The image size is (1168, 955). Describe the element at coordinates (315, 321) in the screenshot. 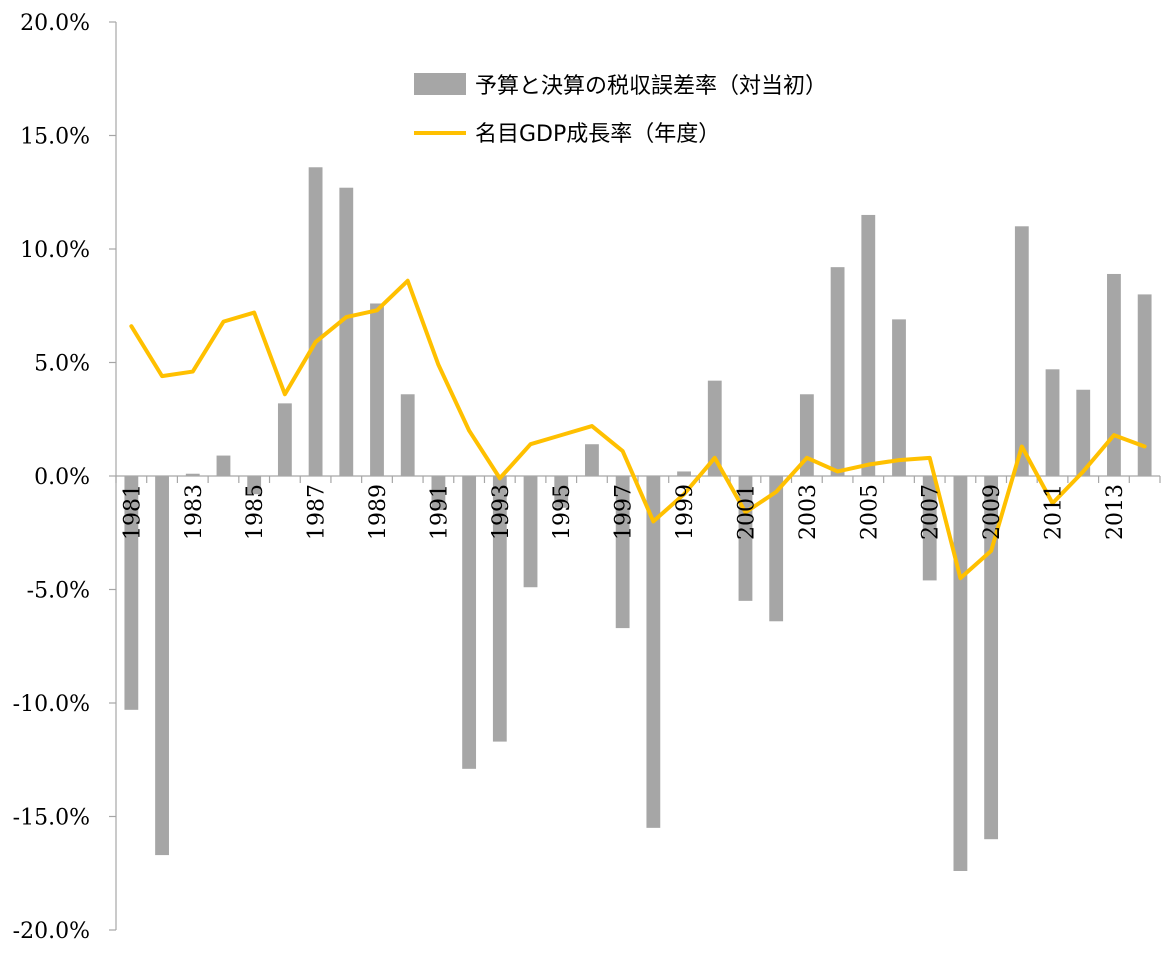

I see `bar-1987` at that location.